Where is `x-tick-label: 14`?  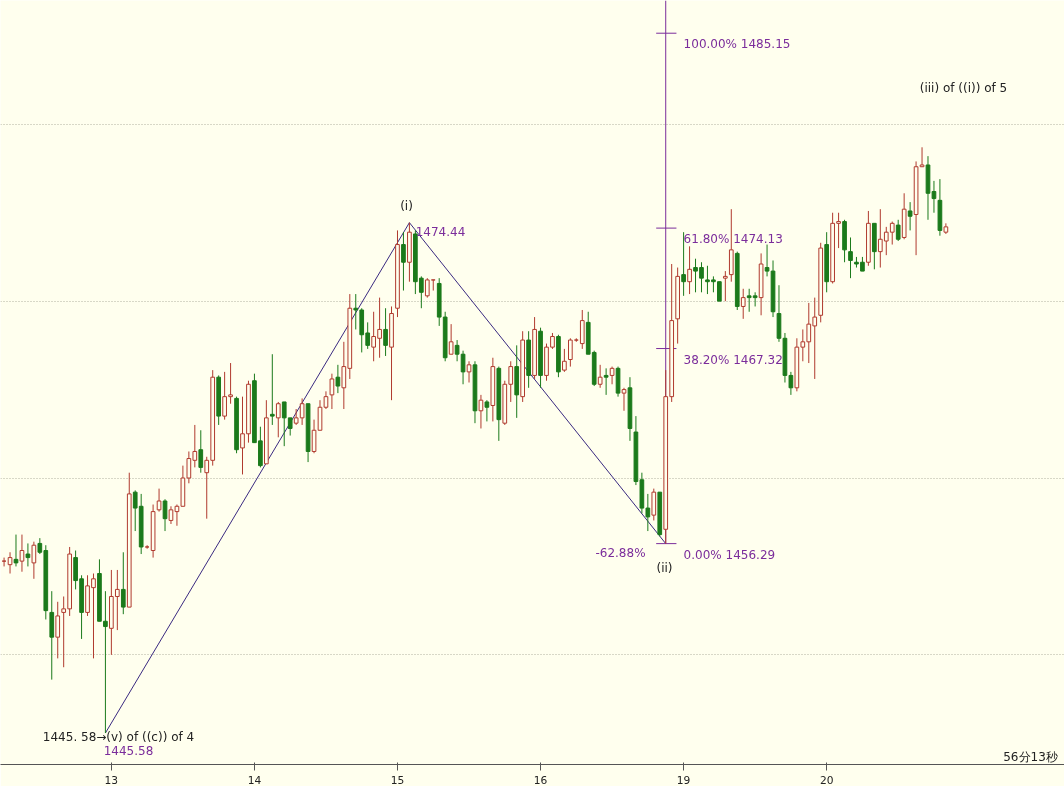 x-tick-label: 14 is located at coordinates (254, 779).